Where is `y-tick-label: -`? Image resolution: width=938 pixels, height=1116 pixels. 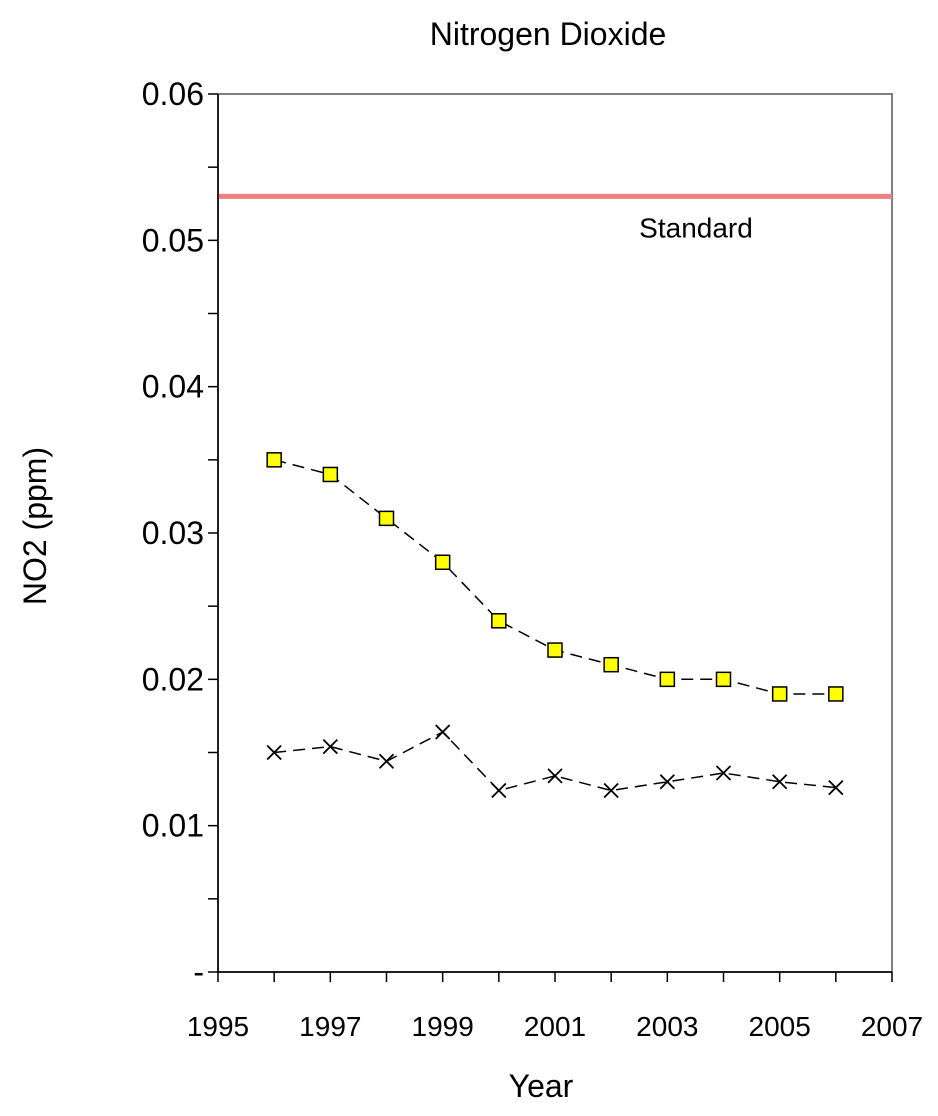 y-tick-label: - is located at coordinates (198, 972).